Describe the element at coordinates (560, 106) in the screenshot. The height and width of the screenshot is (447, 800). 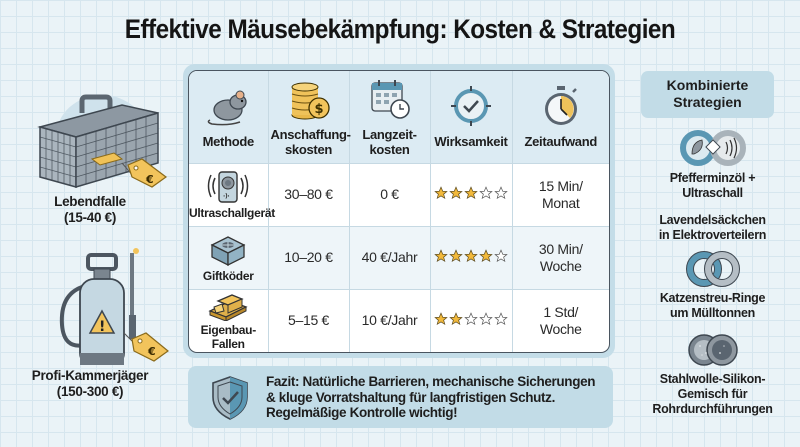
I see `stopwatch-icon` at that location.